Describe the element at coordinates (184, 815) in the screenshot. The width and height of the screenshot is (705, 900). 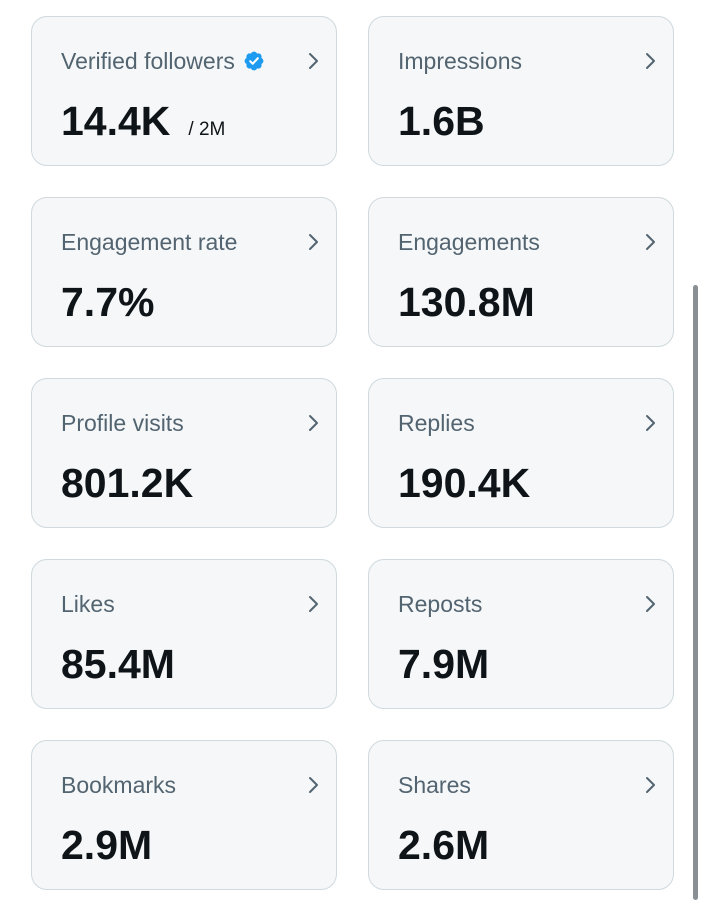
I see `metric-card-bookmarks: Bookmarks 2.9M` at that location.